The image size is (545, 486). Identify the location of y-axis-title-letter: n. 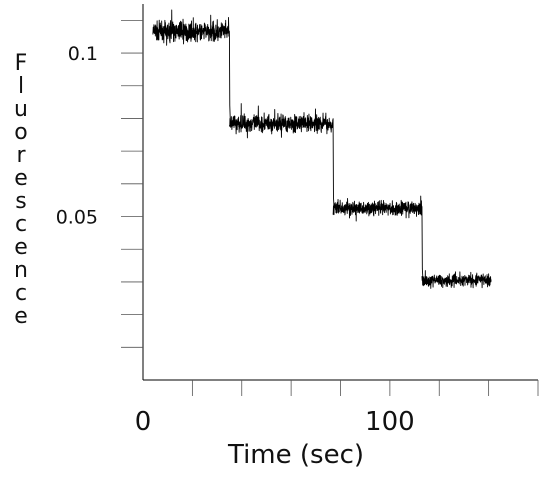
(21, 270).